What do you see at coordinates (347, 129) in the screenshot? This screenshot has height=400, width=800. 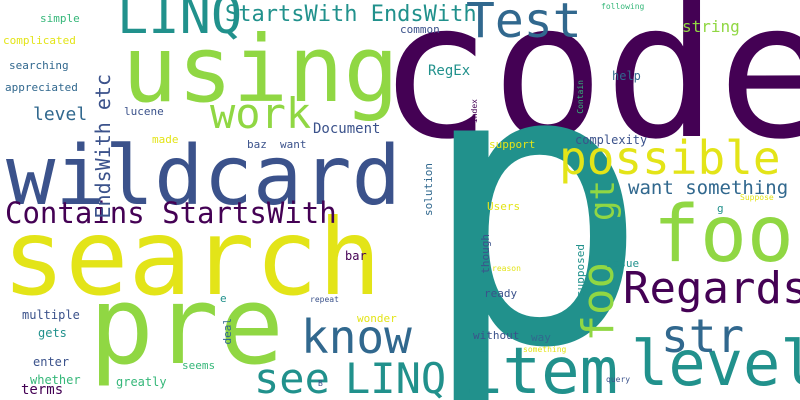 I see `word-document: Document` at bounding box center [347, 129].